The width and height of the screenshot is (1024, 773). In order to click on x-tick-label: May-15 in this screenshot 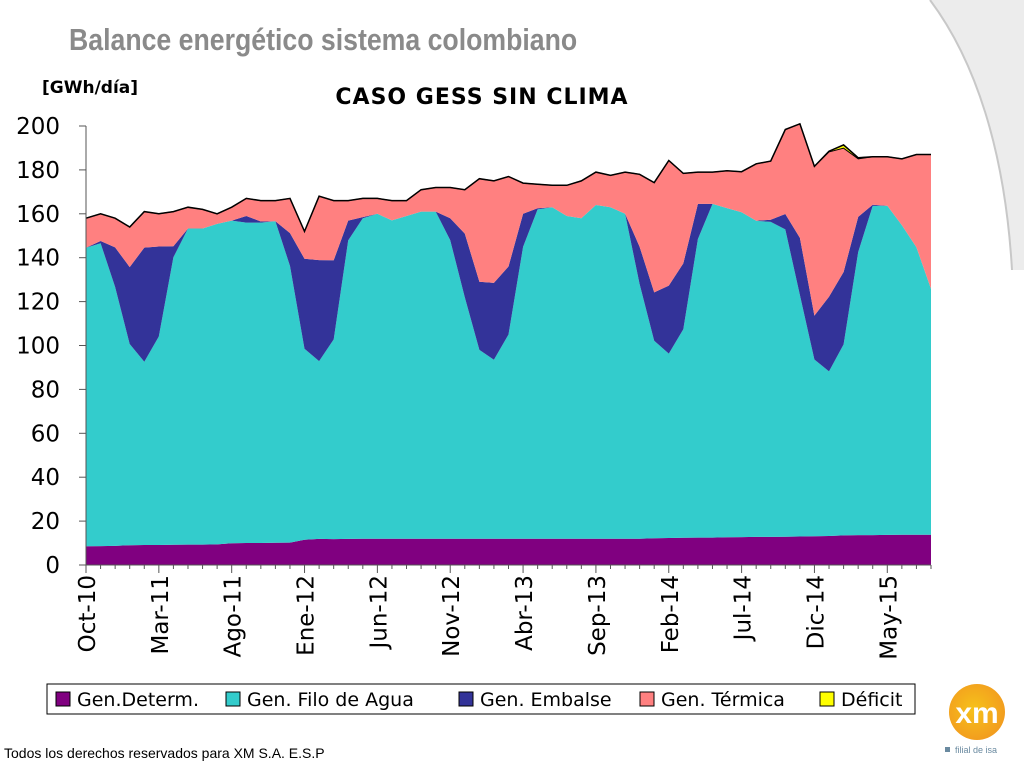, I will do `click(889, 617)`.